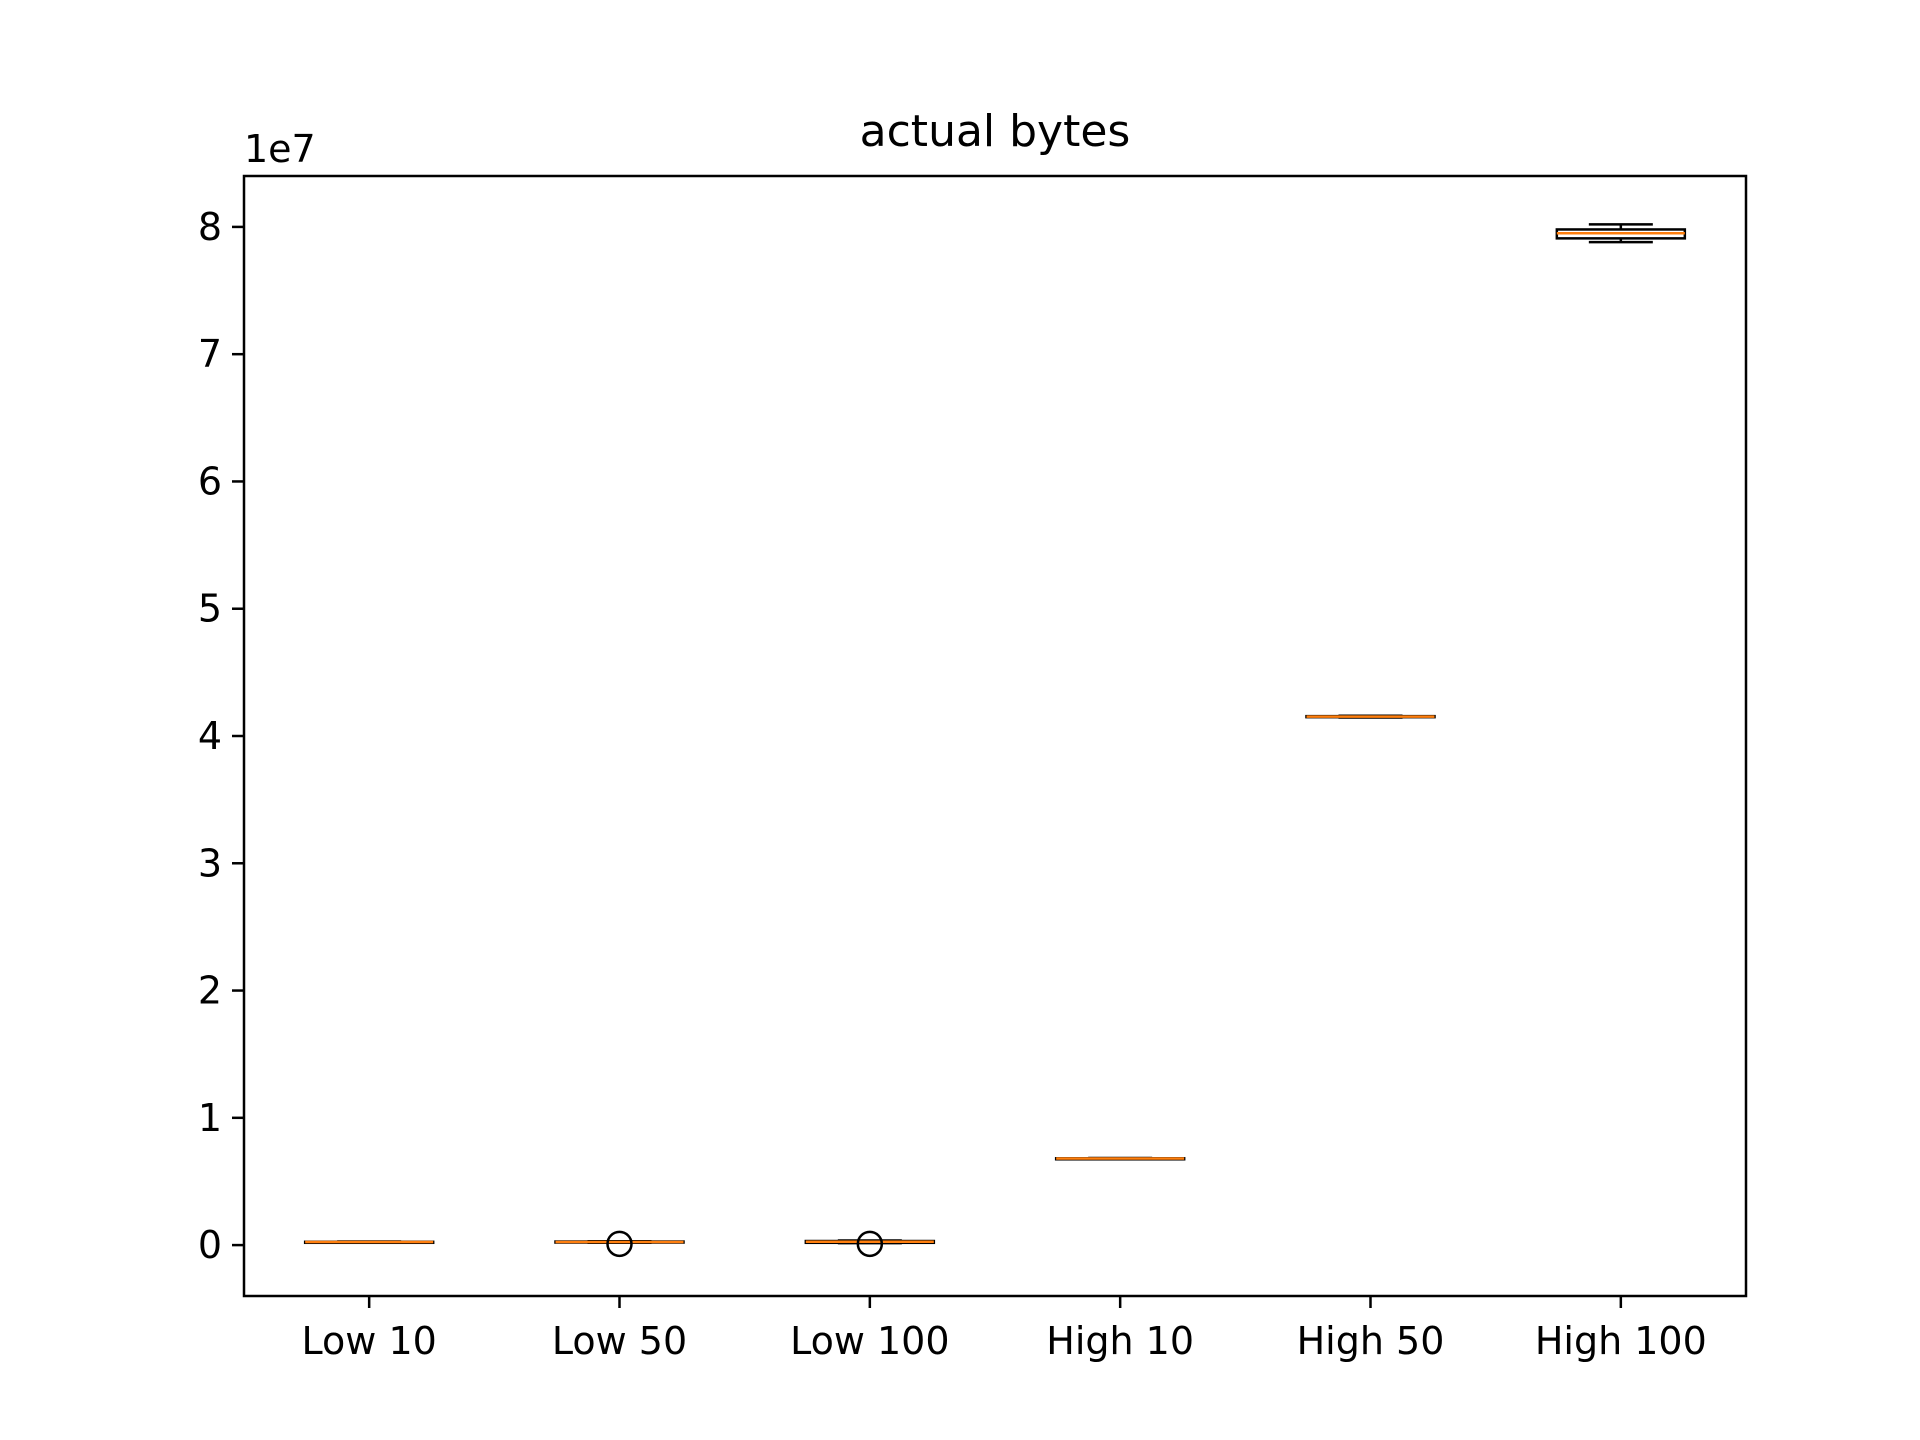  Describe the element at coordinates (210, 1118) in the screenshot. I see `y-tick-label: 1` at that location.